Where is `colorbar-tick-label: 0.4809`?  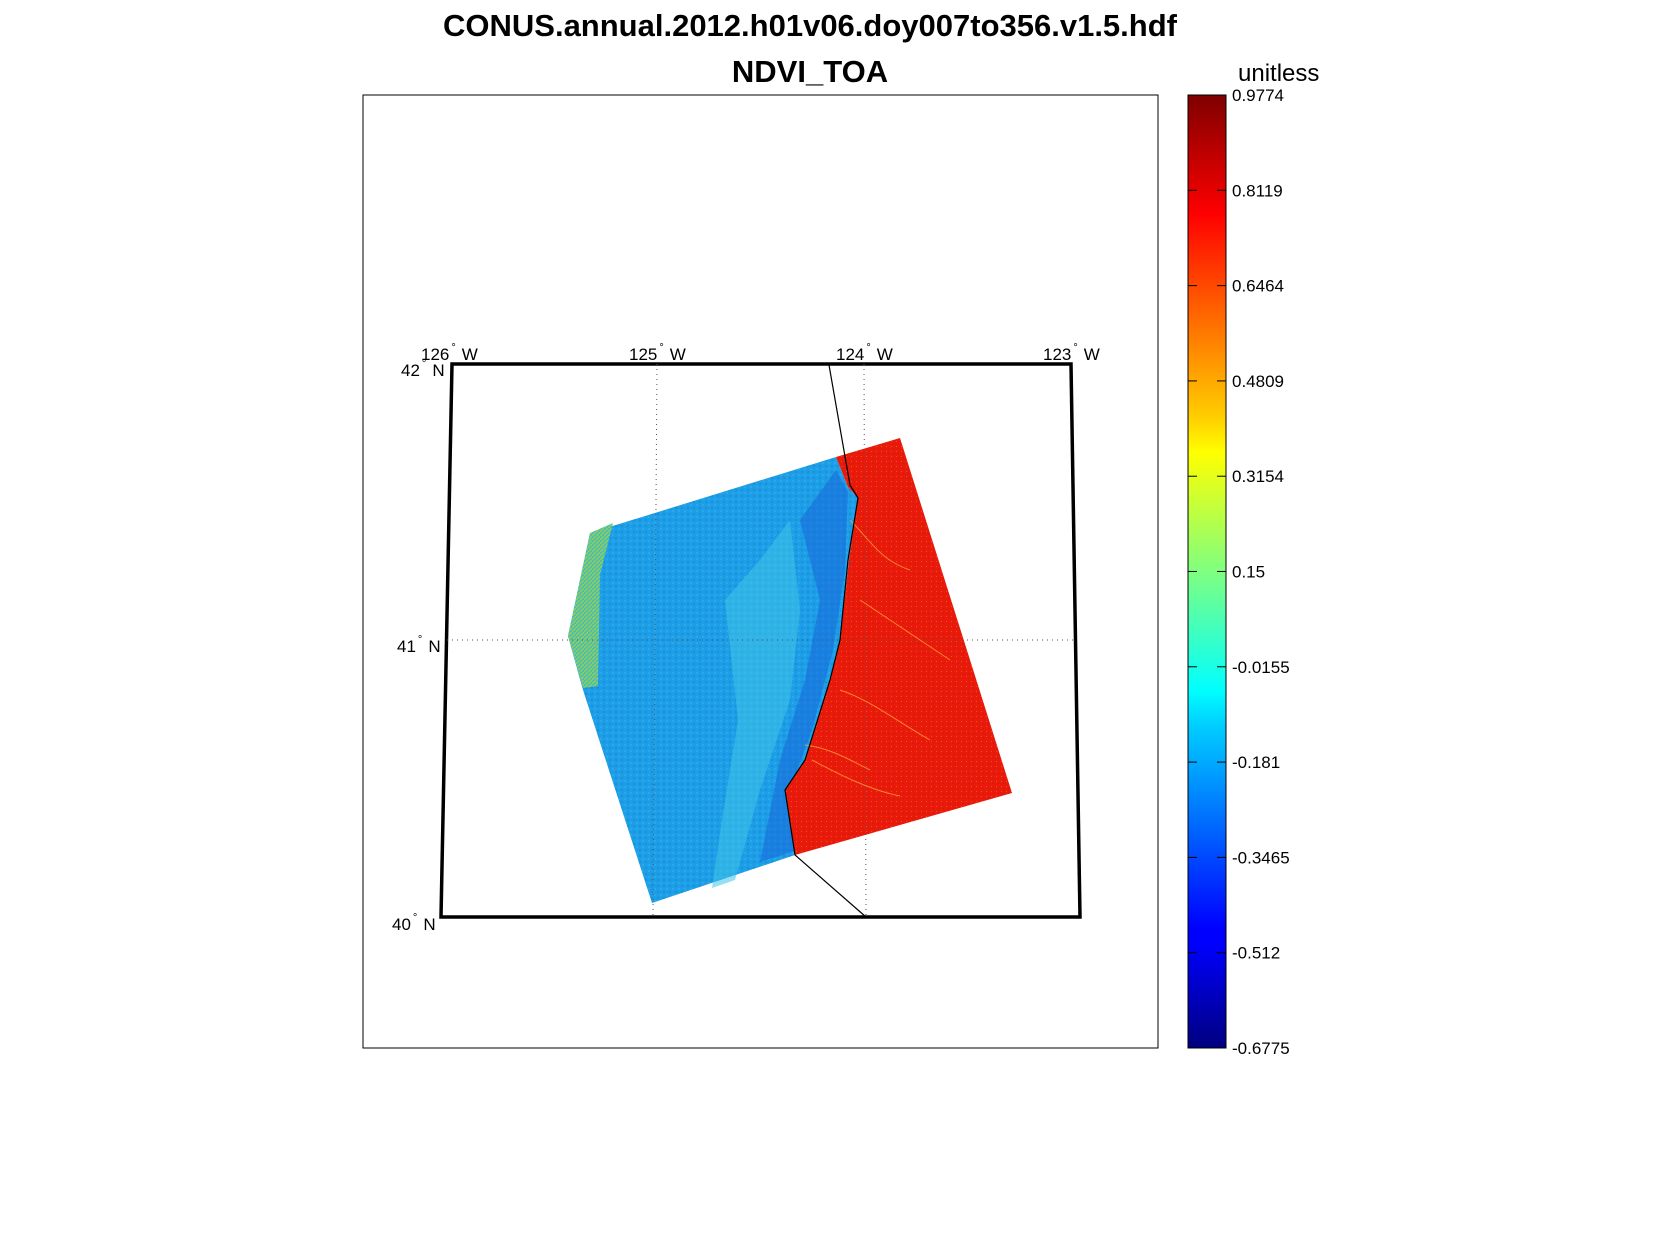
colorbar-tick-label: 0.4809 is located at coordinates (1258, 381).